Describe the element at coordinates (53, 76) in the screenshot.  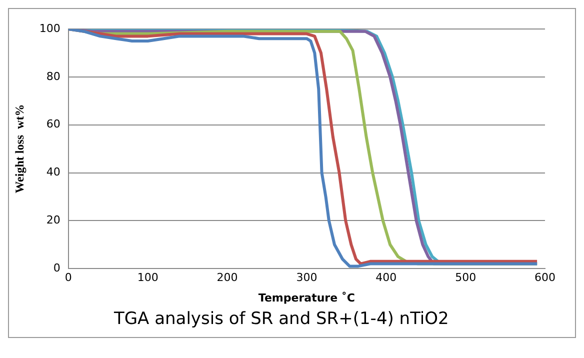
I see `y-tick-label: 80` at that location.